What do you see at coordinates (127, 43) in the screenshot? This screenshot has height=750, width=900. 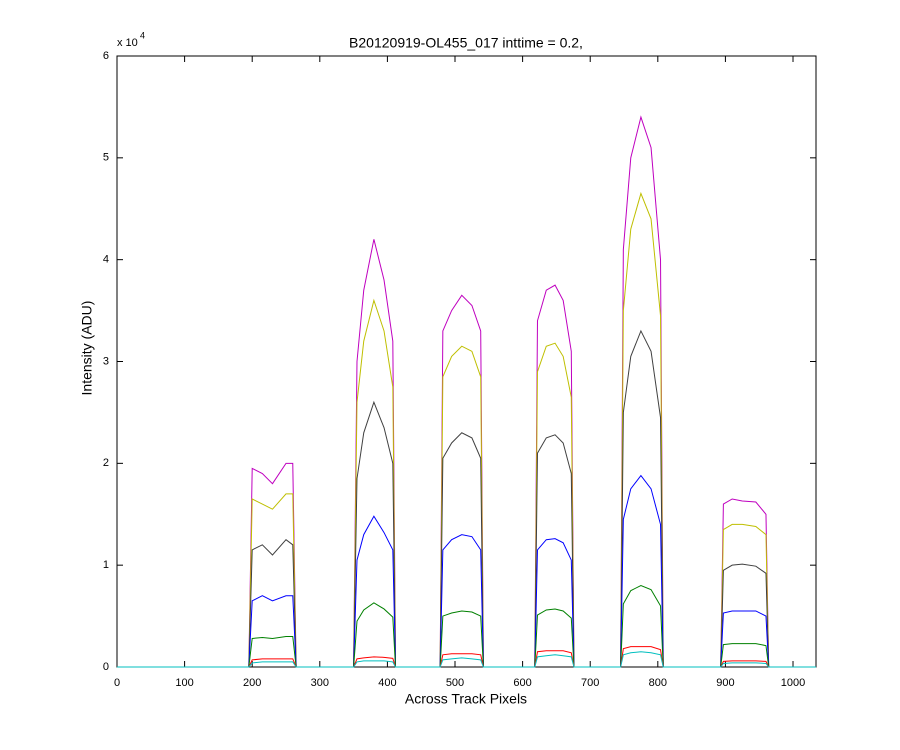 I see `y-scale-label: x 10` at bounding box center [127, 43].